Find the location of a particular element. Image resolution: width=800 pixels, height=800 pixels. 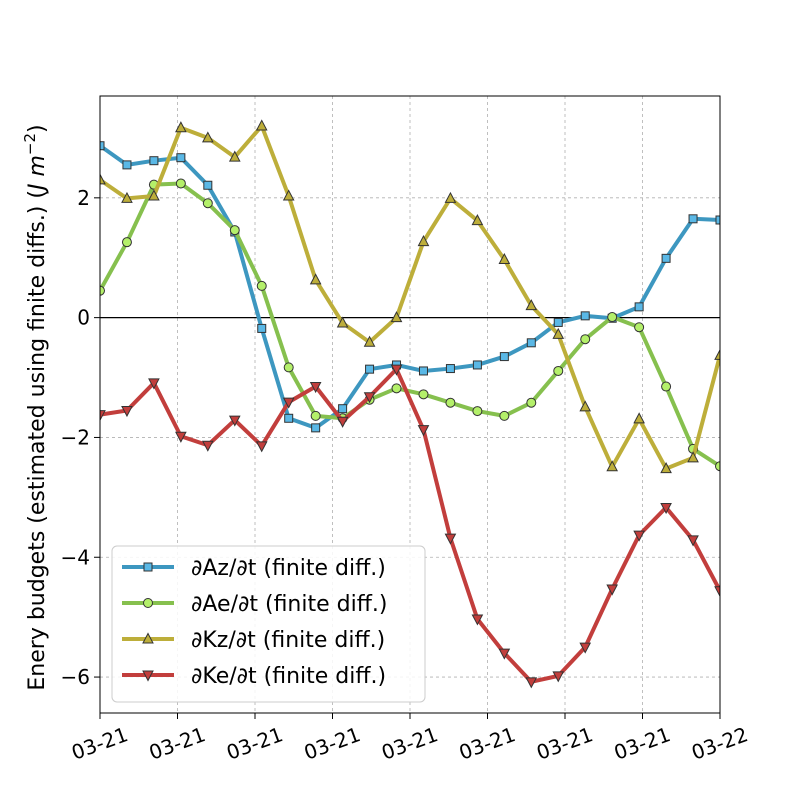

legend-label: ∂Ke/∂t (finite diff.) is located at coordinates (288, 676).